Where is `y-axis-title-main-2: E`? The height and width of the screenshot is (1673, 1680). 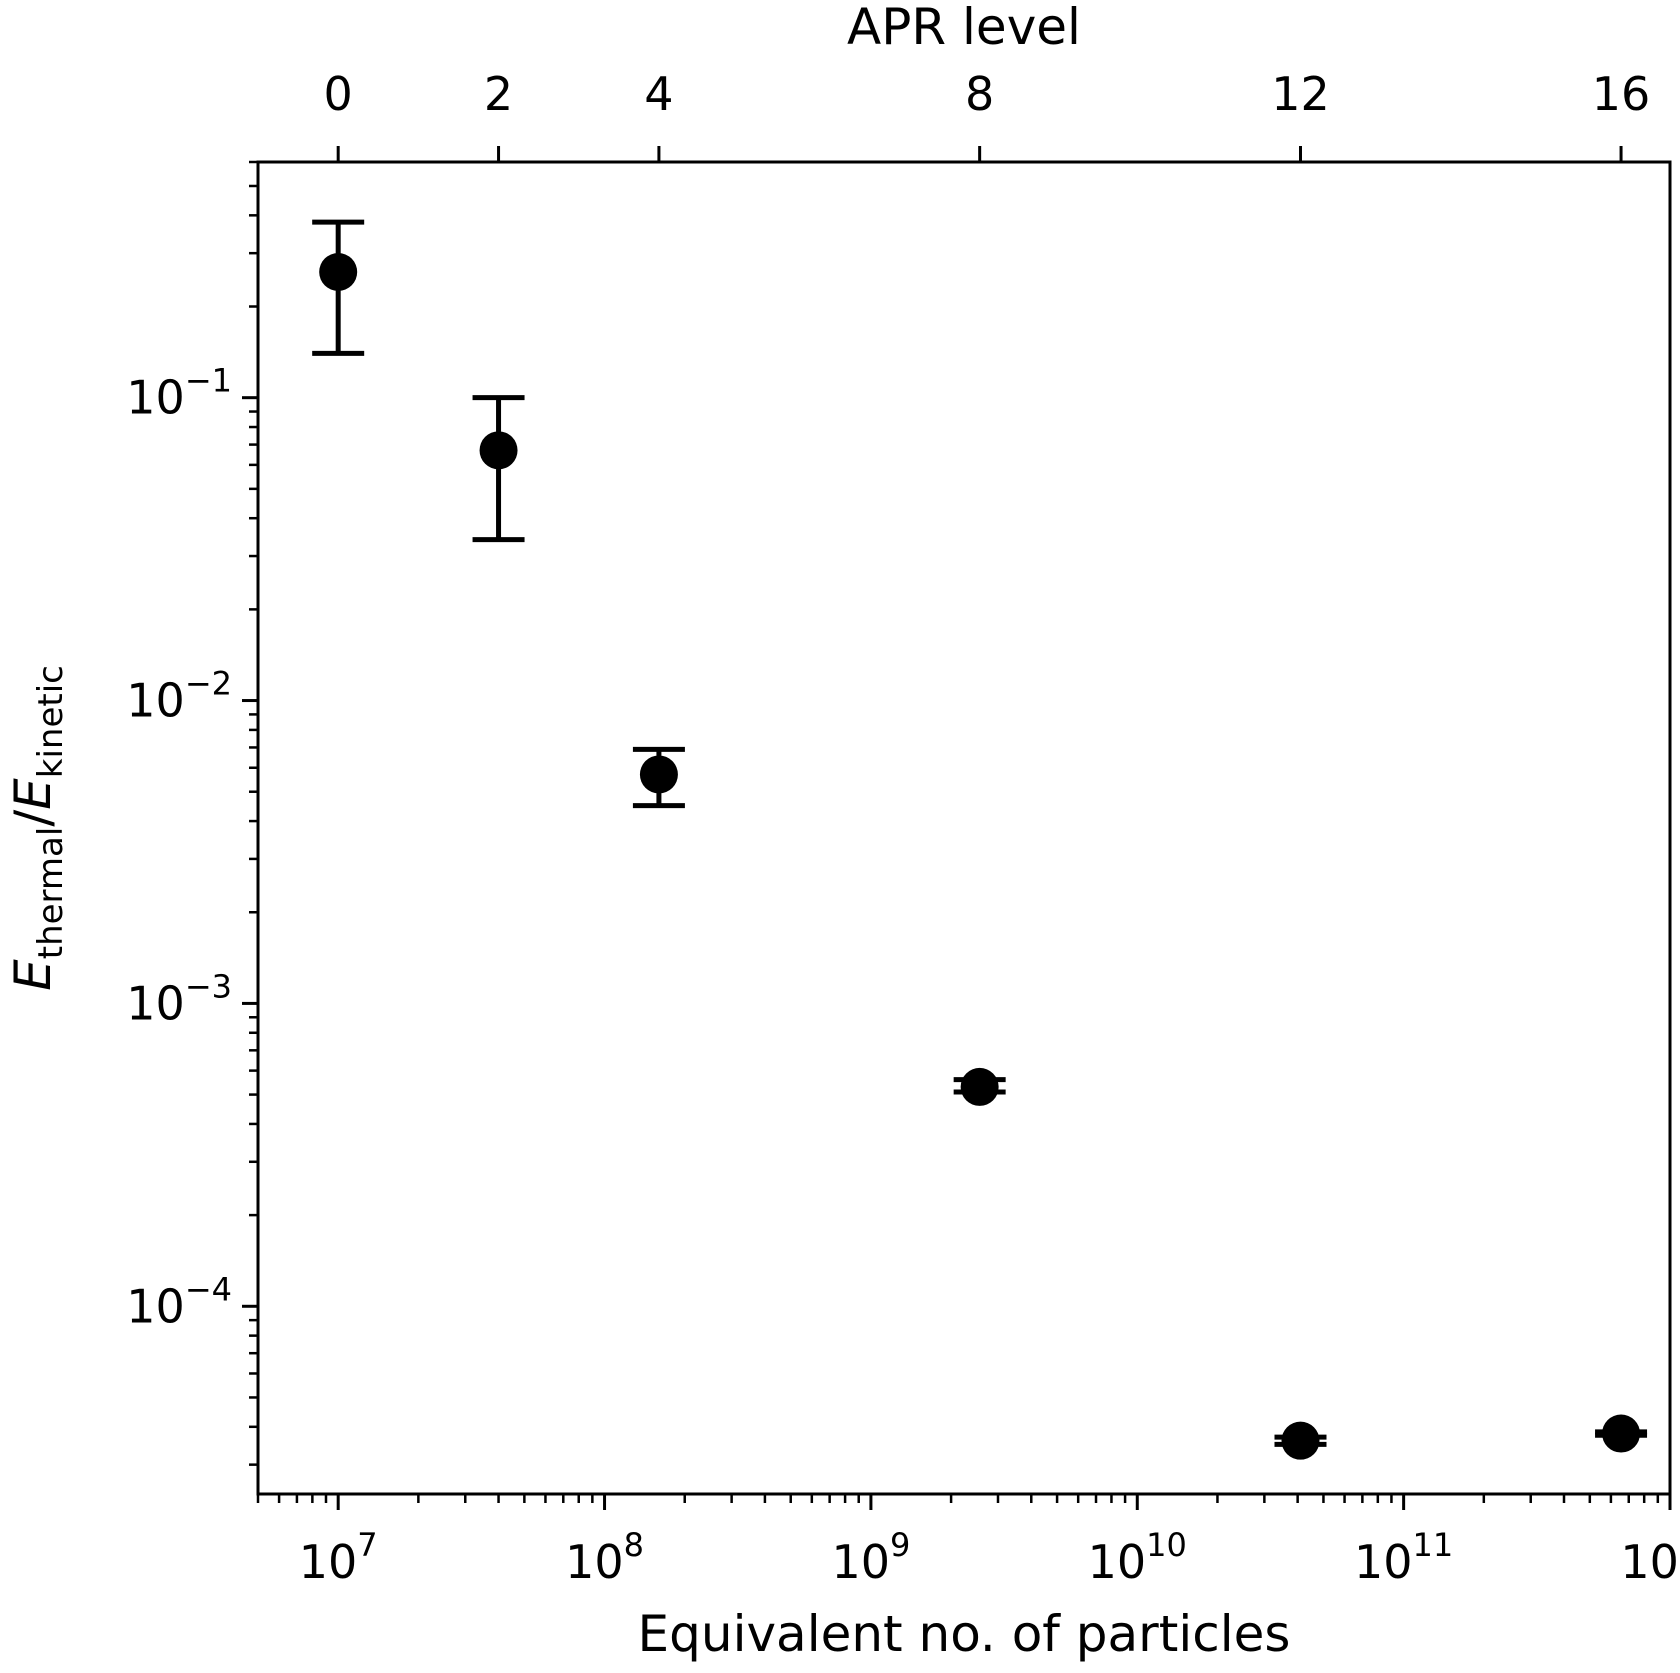 y-axis-title-main-2: E is located at coordinates (33, 794).